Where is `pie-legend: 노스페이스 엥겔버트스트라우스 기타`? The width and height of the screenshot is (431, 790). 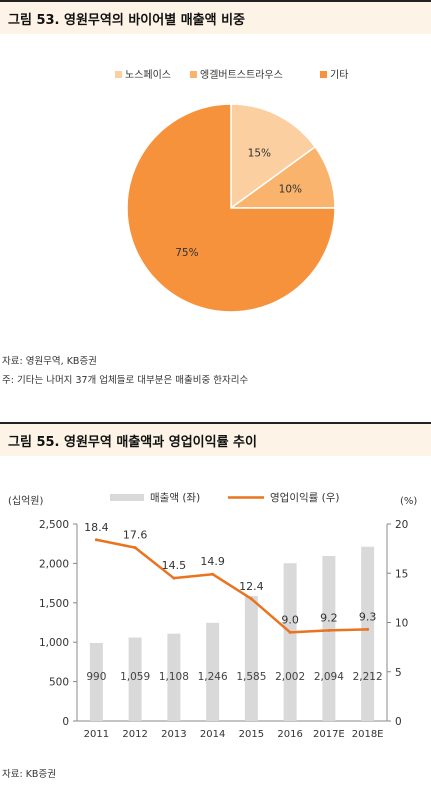
pie-legend: 노스페이스 엥겔버트스트라우스 기타 is located at coordinates (231, 75).